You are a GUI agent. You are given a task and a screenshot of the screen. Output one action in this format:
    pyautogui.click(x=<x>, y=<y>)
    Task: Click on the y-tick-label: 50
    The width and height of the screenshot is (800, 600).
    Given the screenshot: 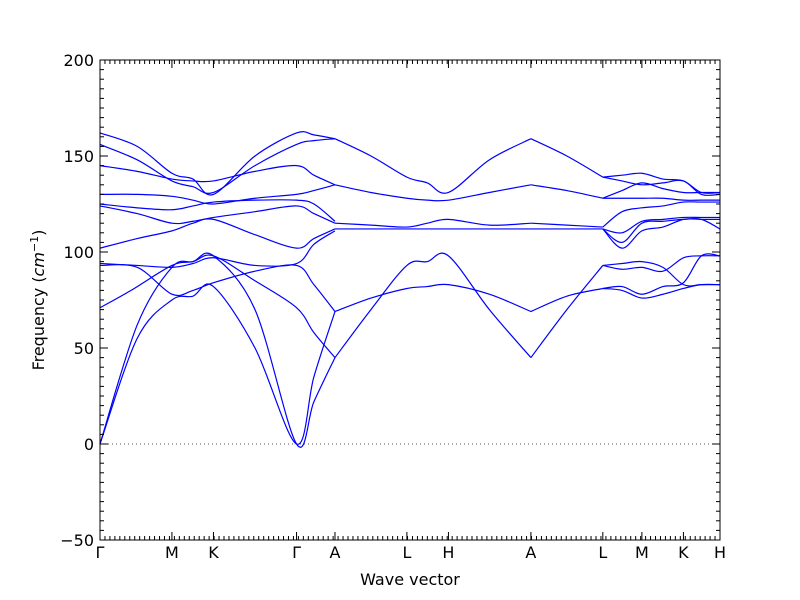 What is the action you would take?
    pyautogui.click(x=84, y=348)
    